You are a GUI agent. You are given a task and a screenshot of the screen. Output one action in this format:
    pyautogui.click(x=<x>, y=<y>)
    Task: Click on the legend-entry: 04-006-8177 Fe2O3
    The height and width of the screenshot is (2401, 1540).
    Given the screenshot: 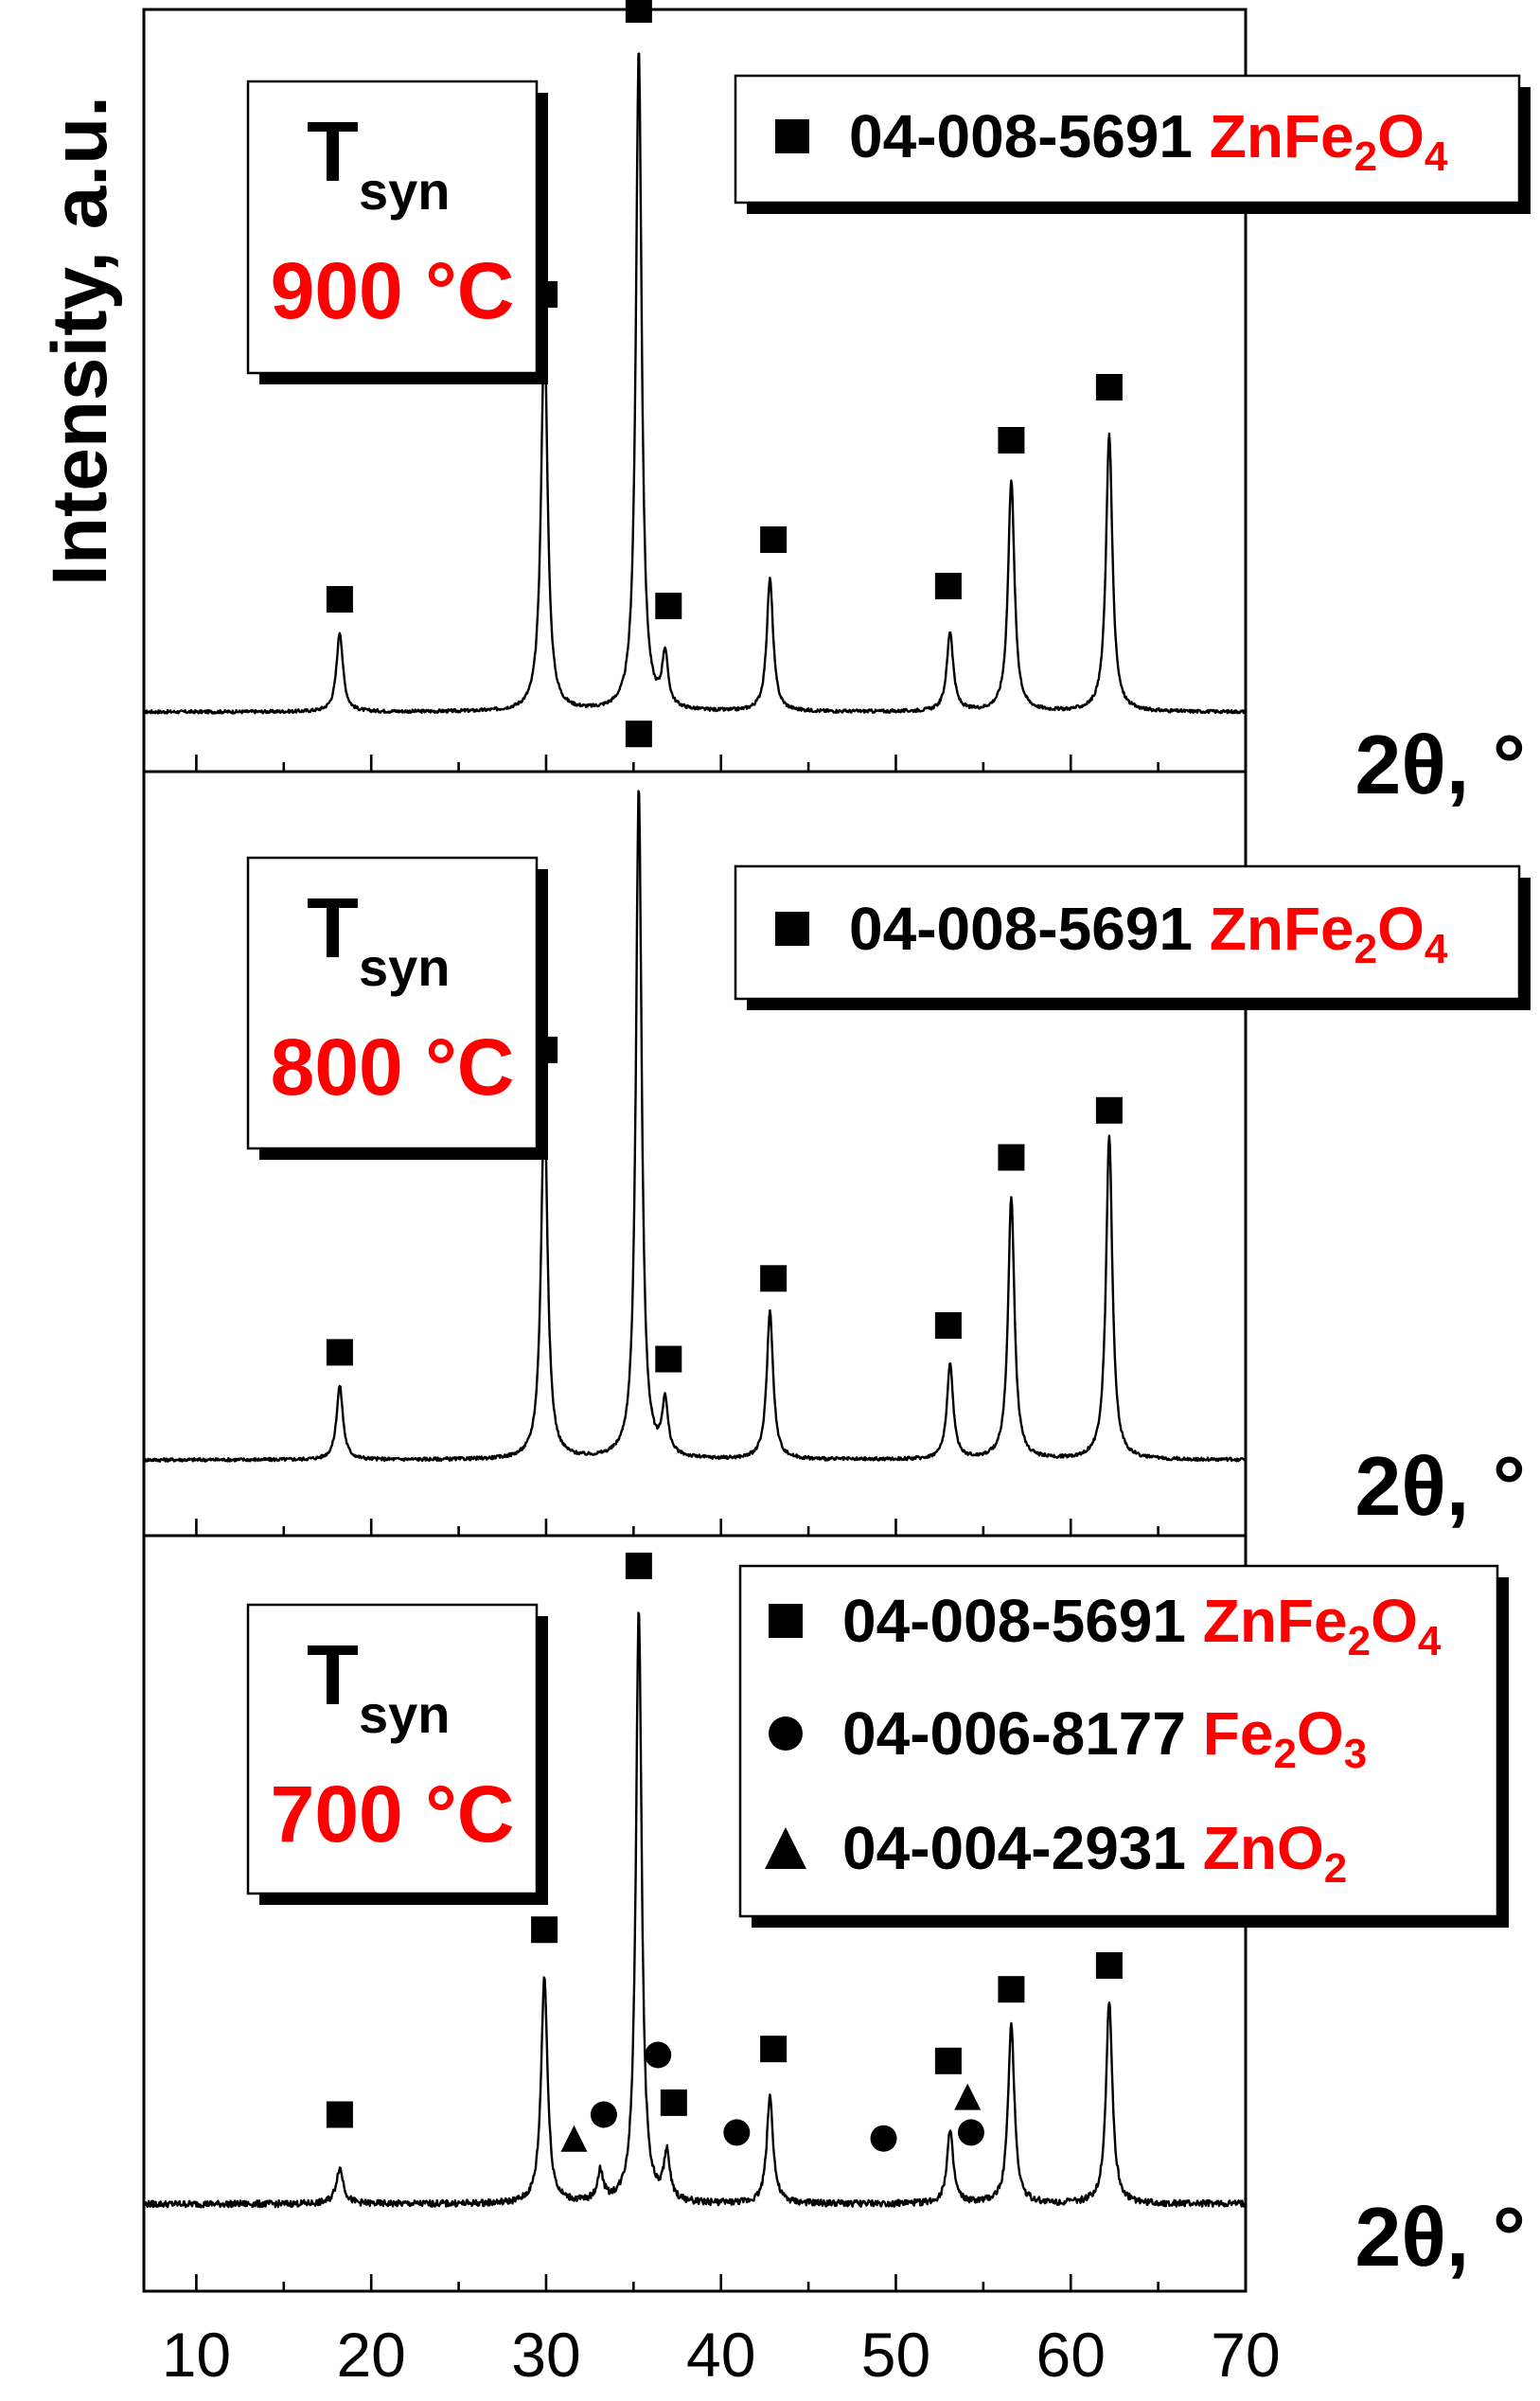 What is the action you would take?
    pyautogui.click(x=1105, y=1738)
    